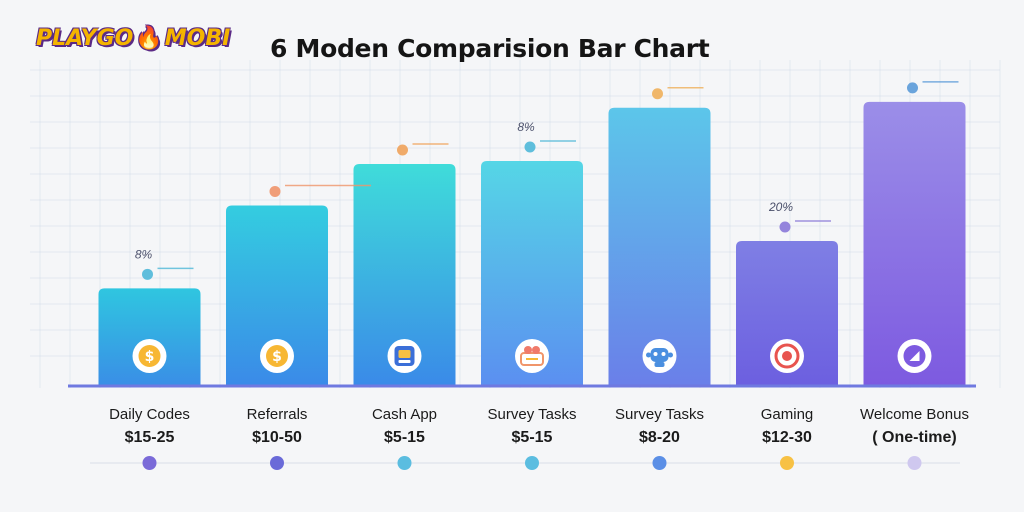 The height and width of the screenshot is (512, 1024). I want to click on legend-dots-group, so click(525, 463).